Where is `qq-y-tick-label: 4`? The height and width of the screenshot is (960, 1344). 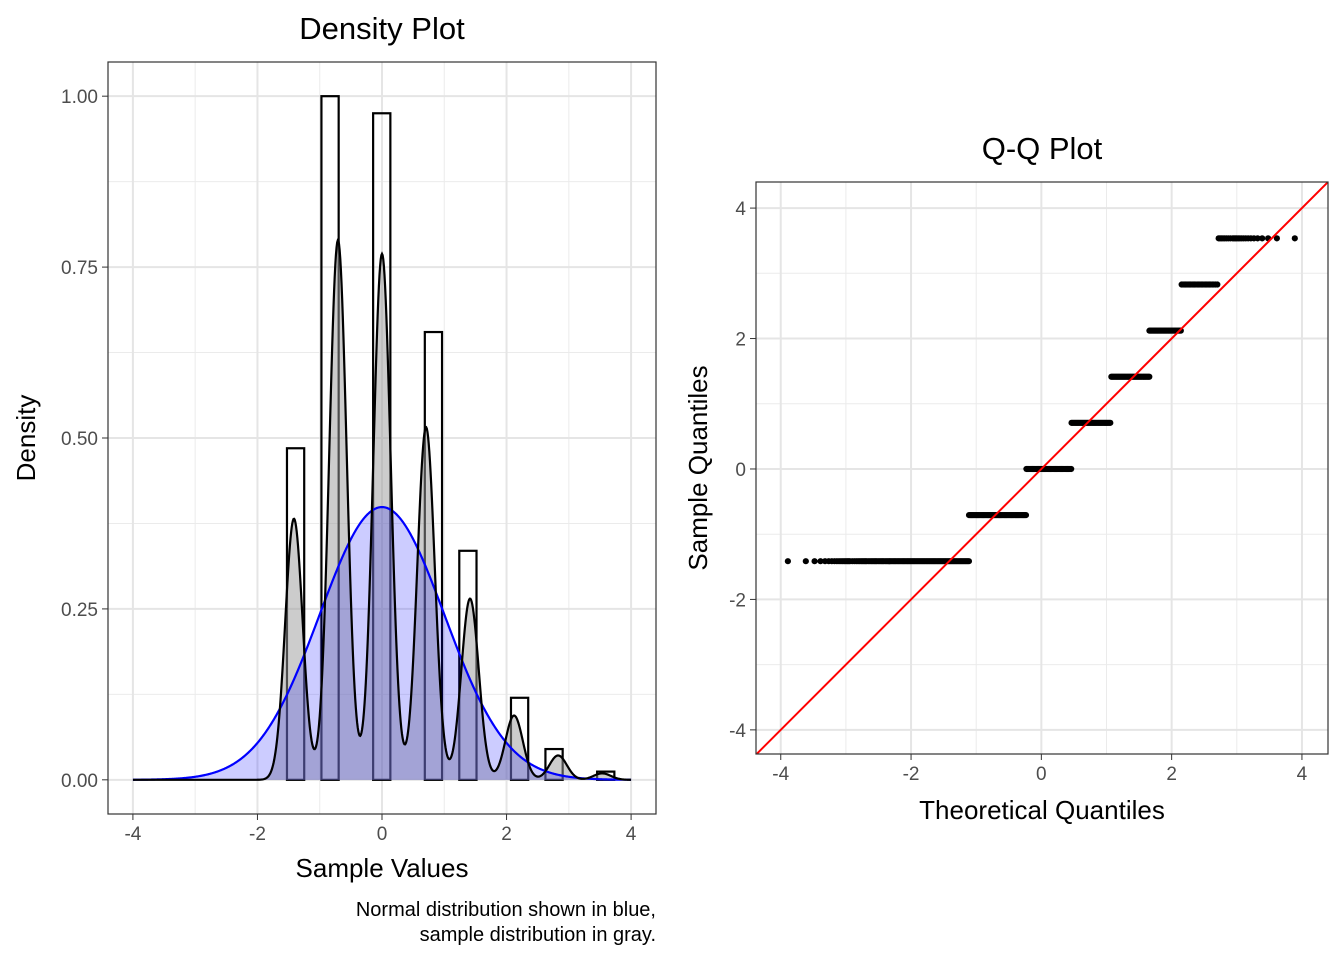
qq-y-tick-label: 4 is located at coordinates (740, 209).